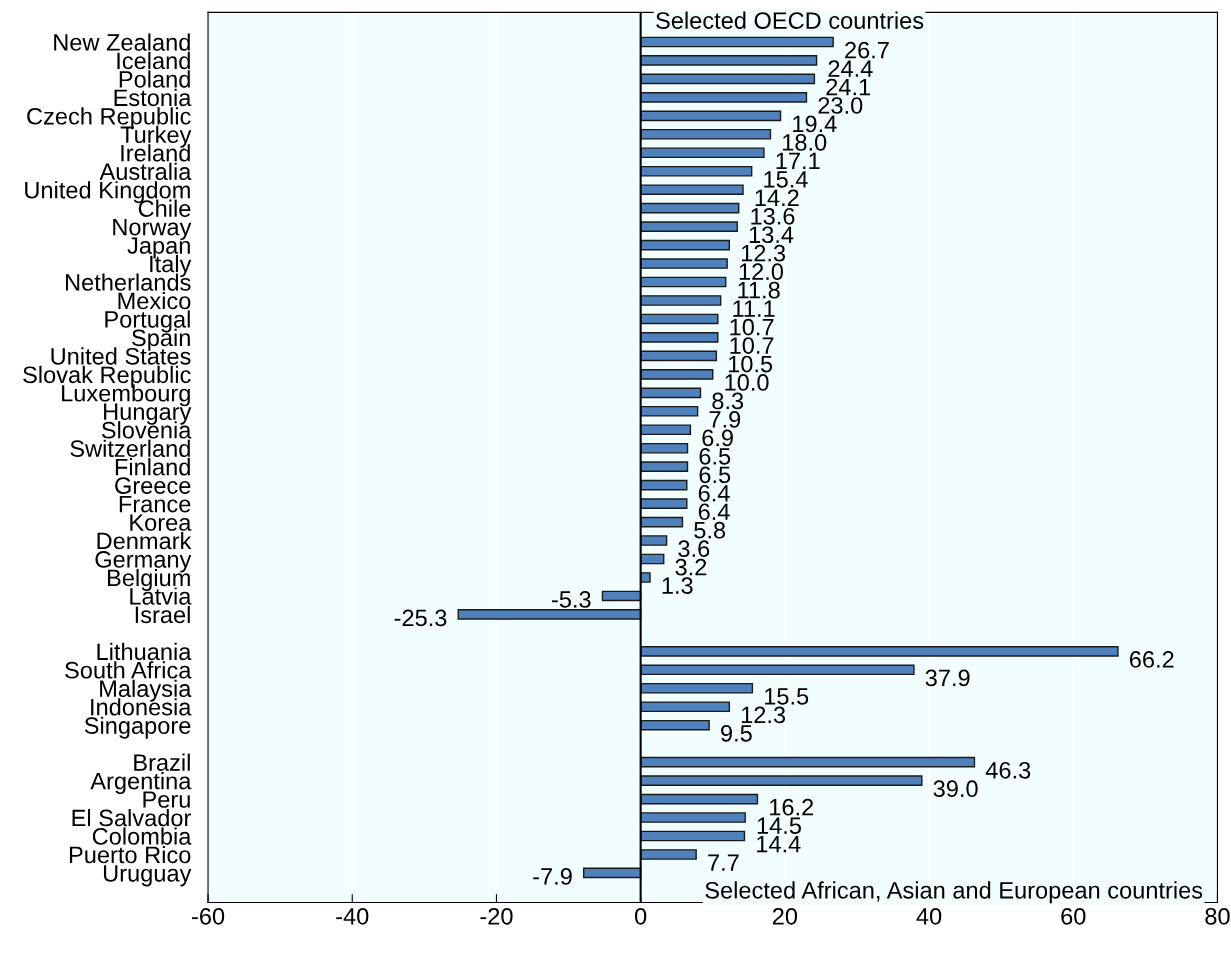  I want to click on y-tick-label: Poland, so click(154, 79).